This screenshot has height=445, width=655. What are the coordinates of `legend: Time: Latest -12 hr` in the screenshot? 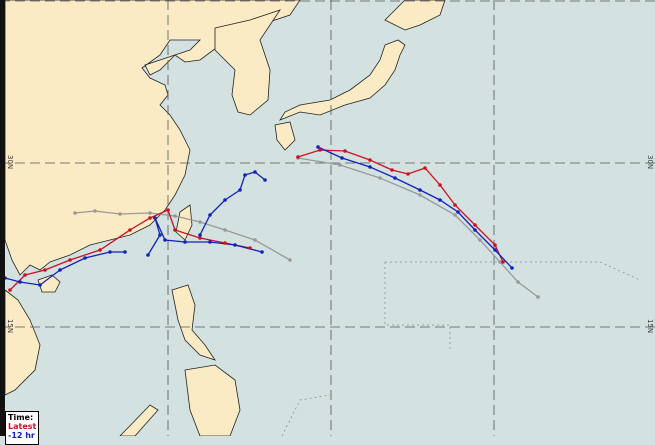 It's located at (22, 428).